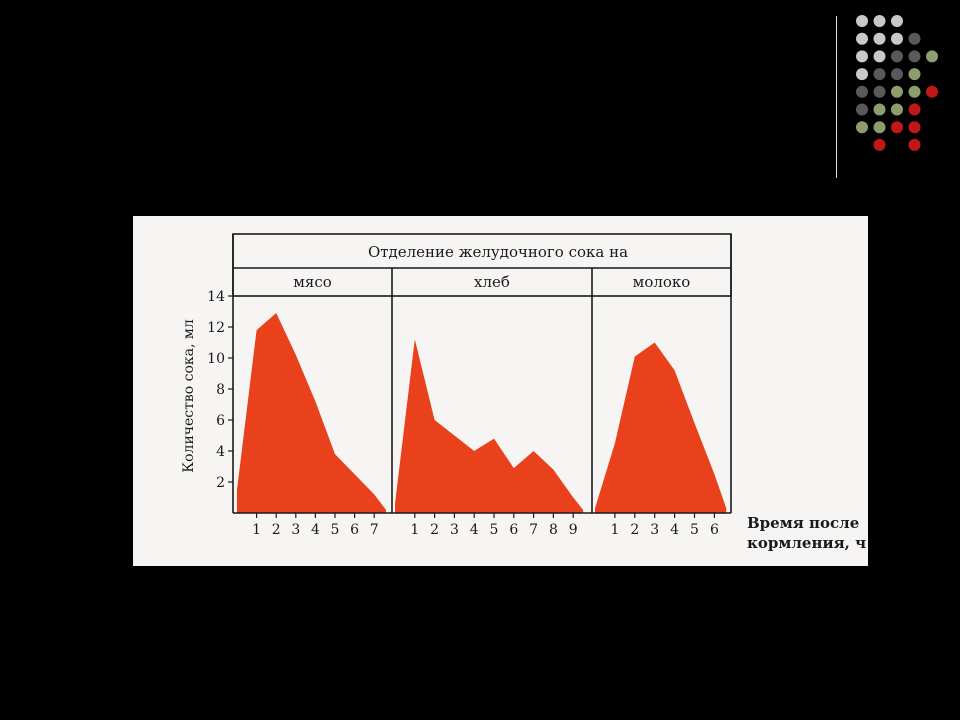 Image resolution: width=960 pixels, height=720 pixels. I want to click on y-tick-label: 10, so click(216, 359).